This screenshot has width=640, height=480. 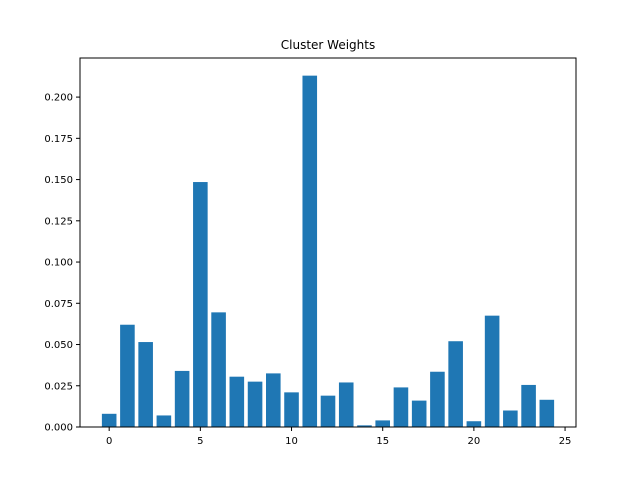 What do you see at coordinates (58, 98) in the screenshot?
I see `y-tick-label: 0.200` at bounding box center [58, 98].